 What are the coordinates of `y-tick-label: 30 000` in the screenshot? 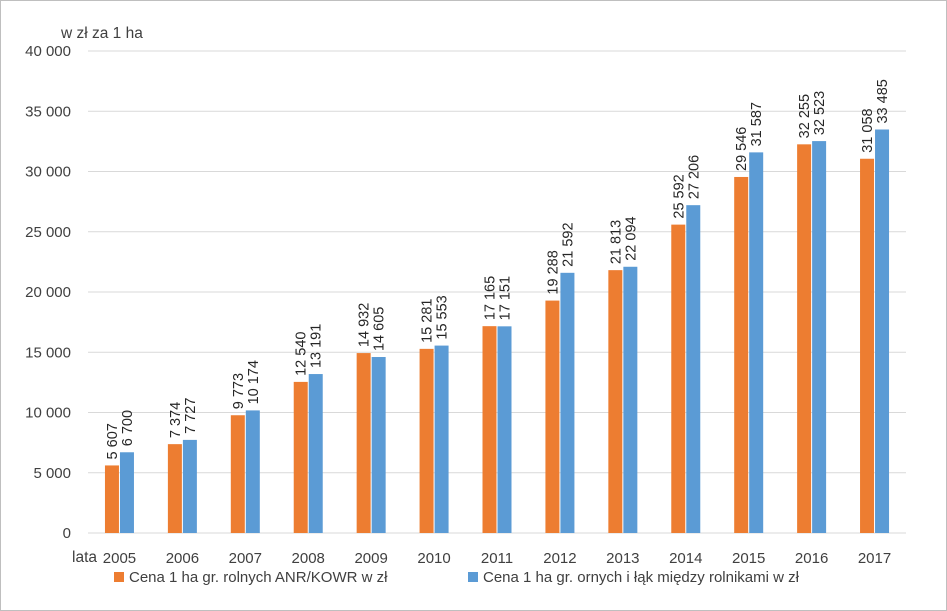 It's located at (48, 172).